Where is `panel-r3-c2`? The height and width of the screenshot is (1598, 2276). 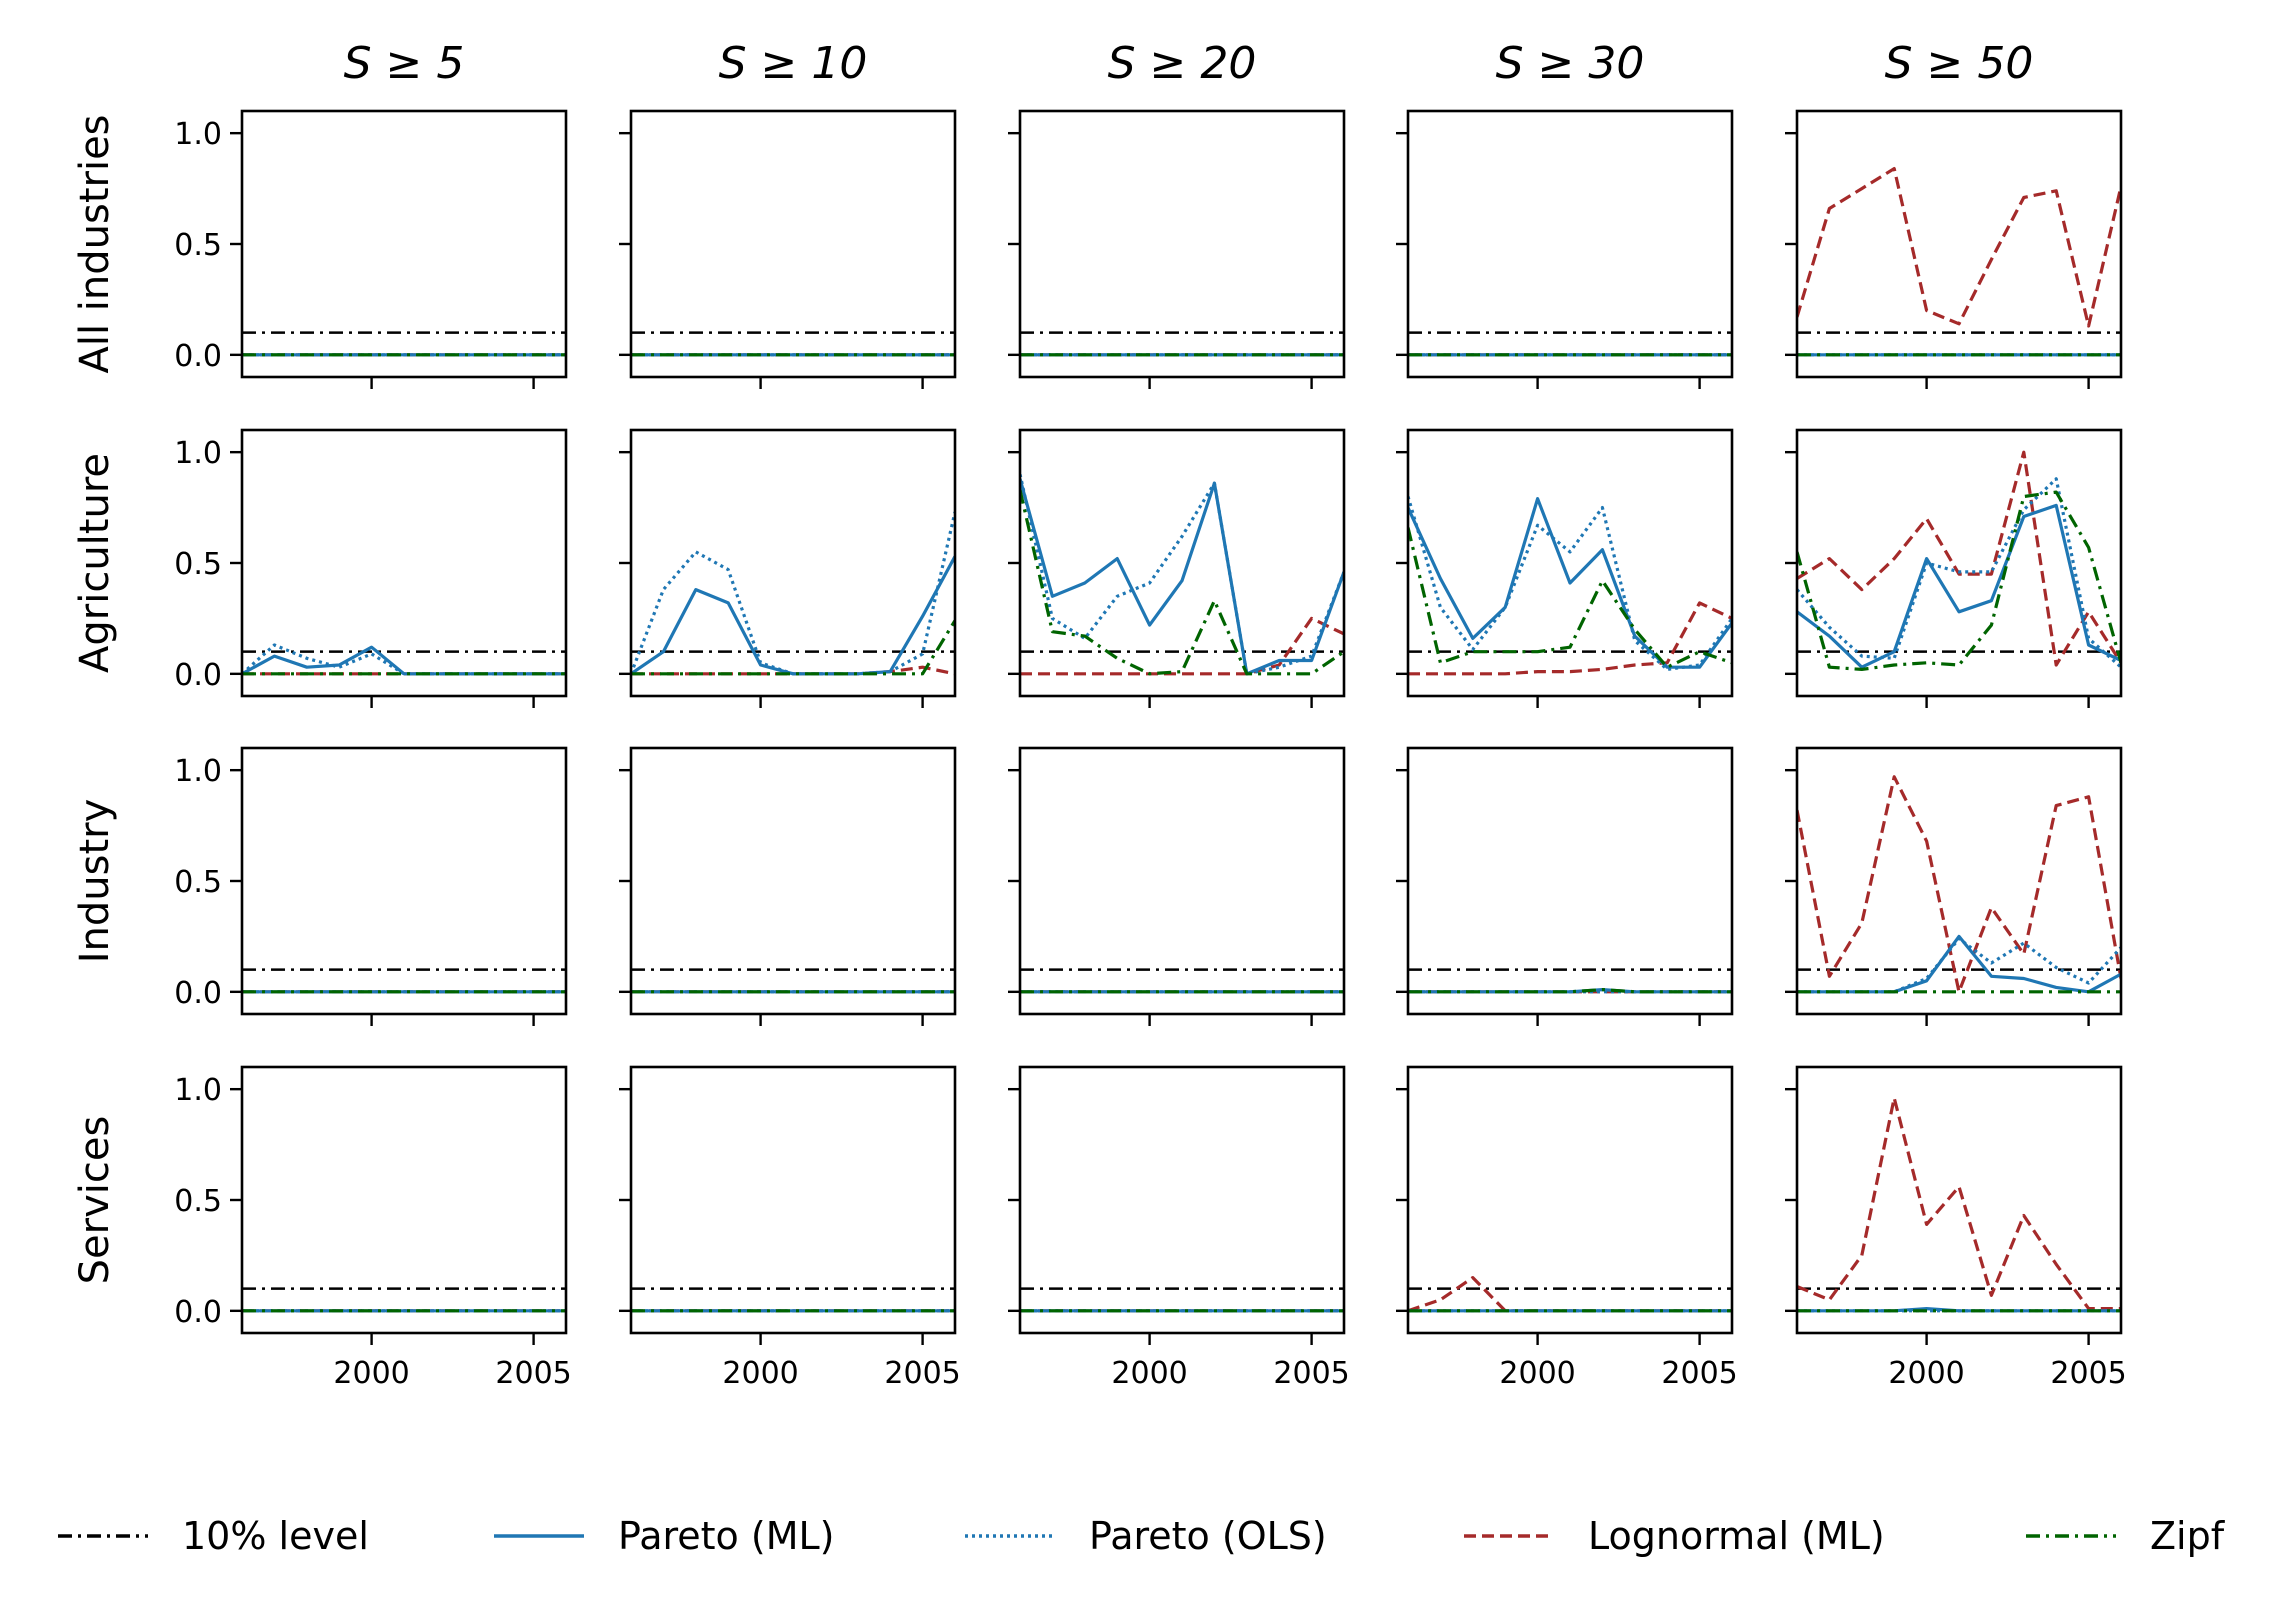
panel-r3-c2 is located at coordinates (788, 886).